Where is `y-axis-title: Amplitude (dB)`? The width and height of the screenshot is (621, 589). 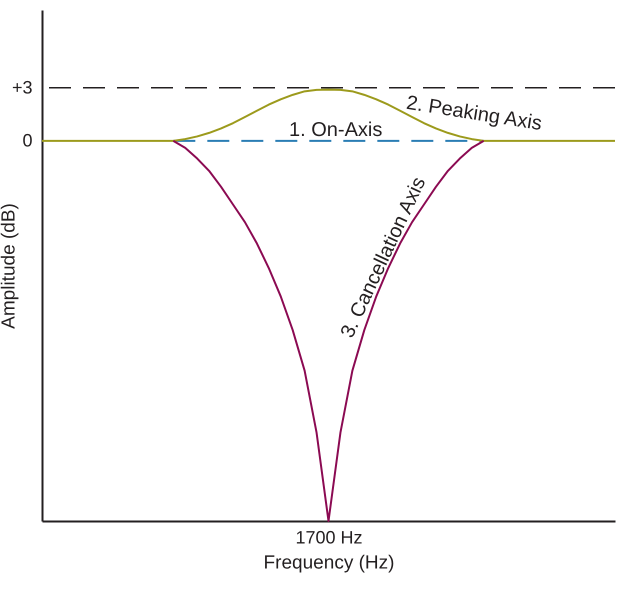
y-axis-title: Amplitude (dB) is located at coordinates (10, 266).